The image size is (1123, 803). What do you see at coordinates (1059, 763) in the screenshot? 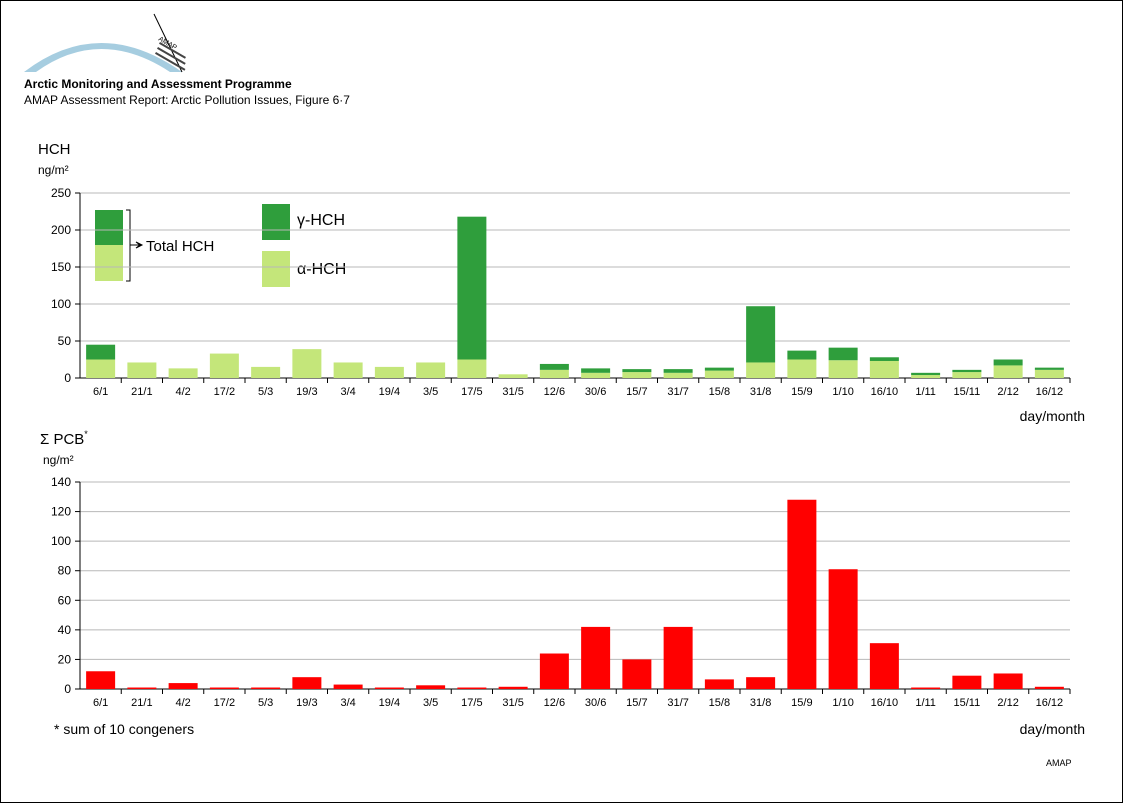
I see `footer-credit: AMAP` at bounding box center [1059, 763].